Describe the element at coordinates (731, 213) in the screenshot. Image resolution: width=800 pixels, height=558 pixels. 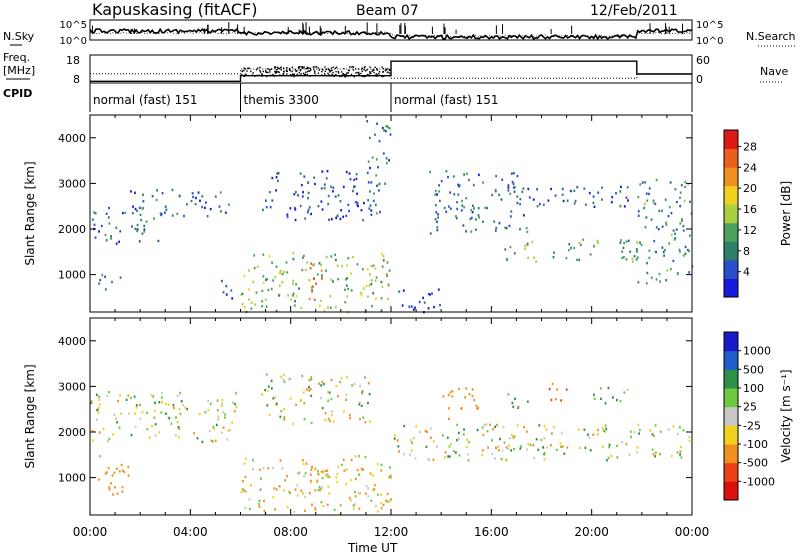
I see `power-colorbar-frame` at that location.